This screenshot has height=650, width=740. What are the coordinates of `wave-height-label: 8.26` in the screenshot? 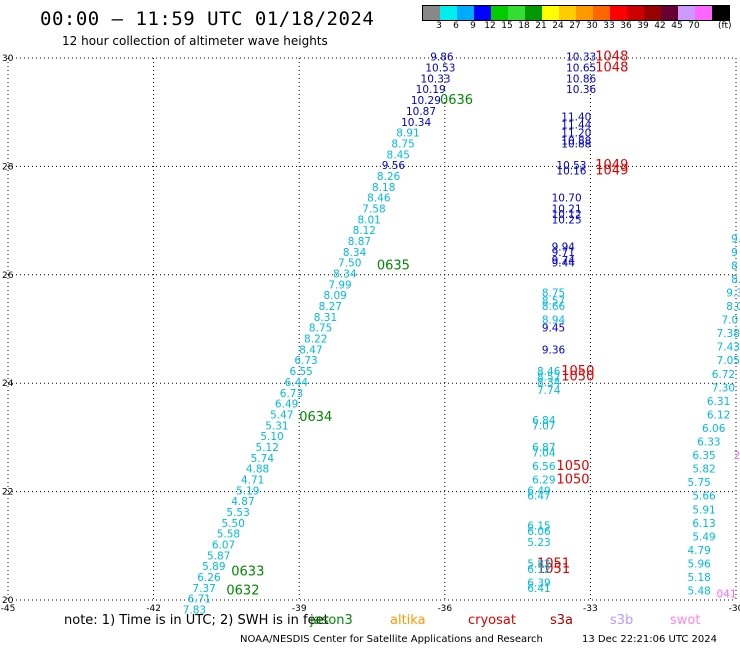 It's located at (389, 177).